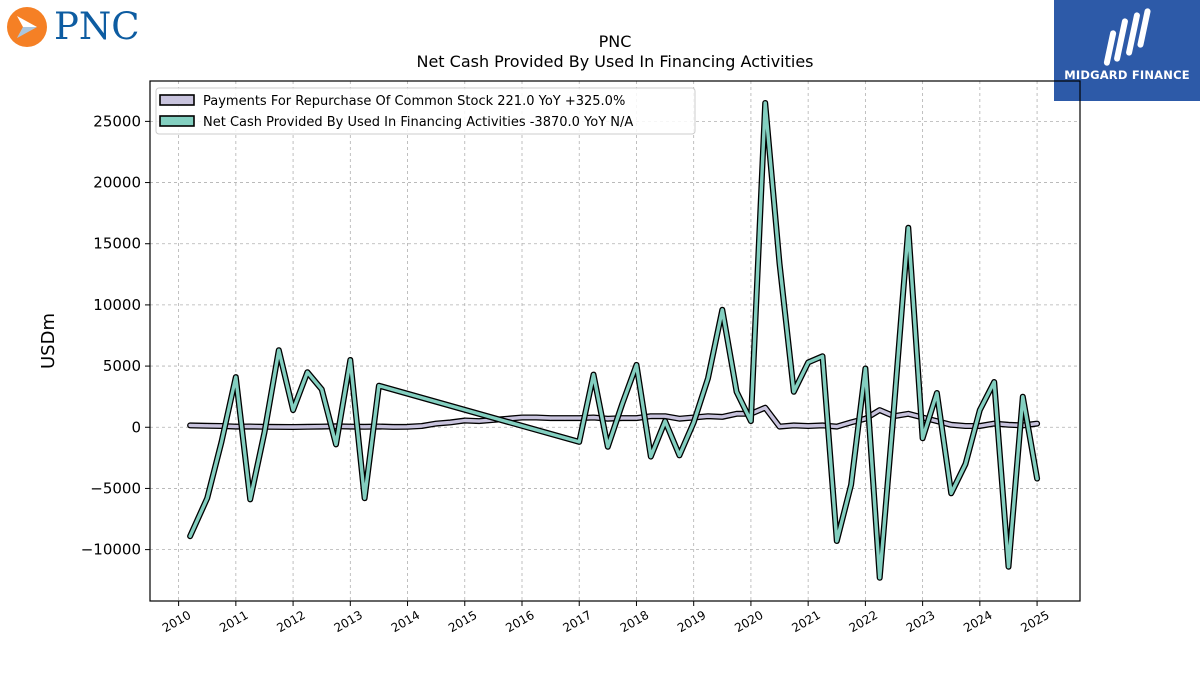 The image size is (1200, 675). What do you see at coordinates (977, 621) in the screenshot?
I see `x-tick-label: 2024` at bounding box center [977, 621].